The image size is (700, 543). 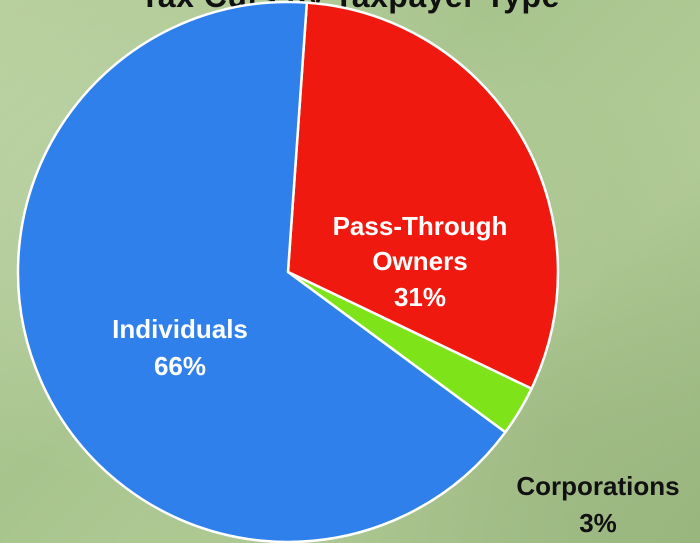 I want to click on slice-label-individuals-name: Individuals, so click(x=180, y=329).